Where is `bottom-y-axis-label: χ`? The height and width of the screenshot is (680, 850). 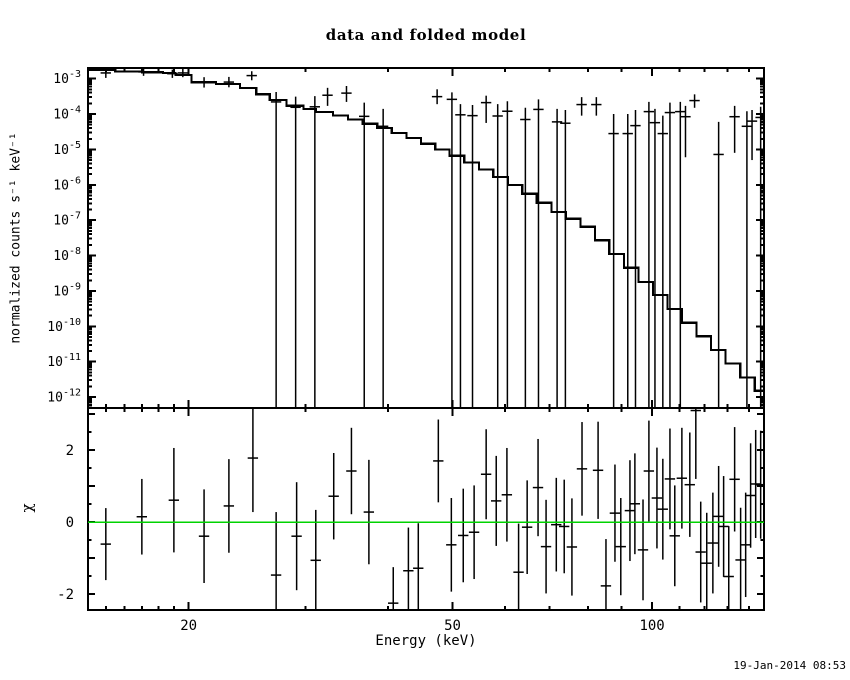 bottom-y-axis-label: χ is located at coordinates (27, 508).